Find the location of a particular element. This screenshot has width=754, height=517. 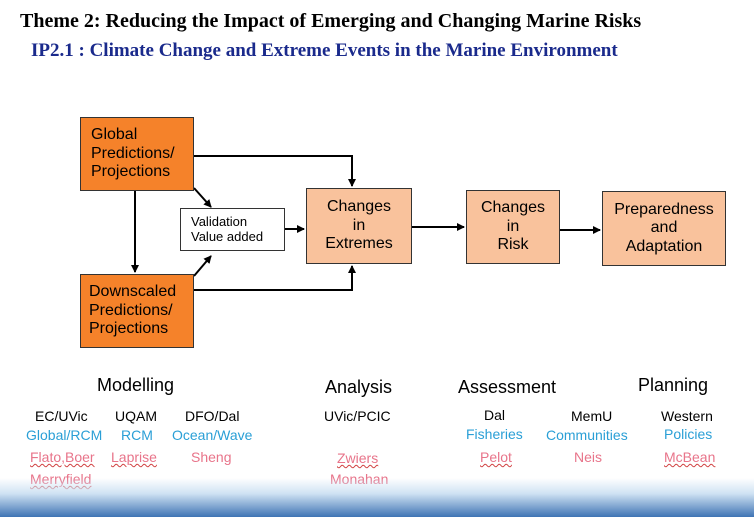

assessment-heading: Assessment is located at coordinates (507, 387).